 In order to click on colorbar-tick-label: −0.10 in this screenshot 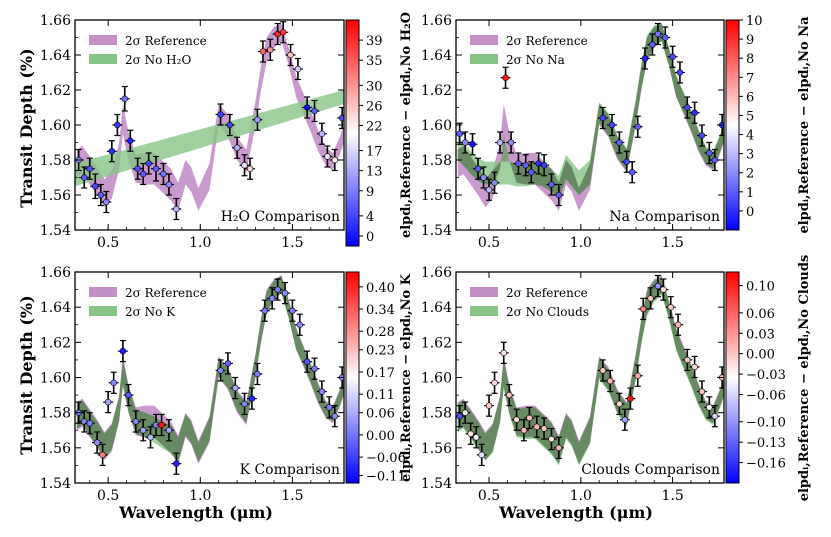, I will do `click(766, 423)`.